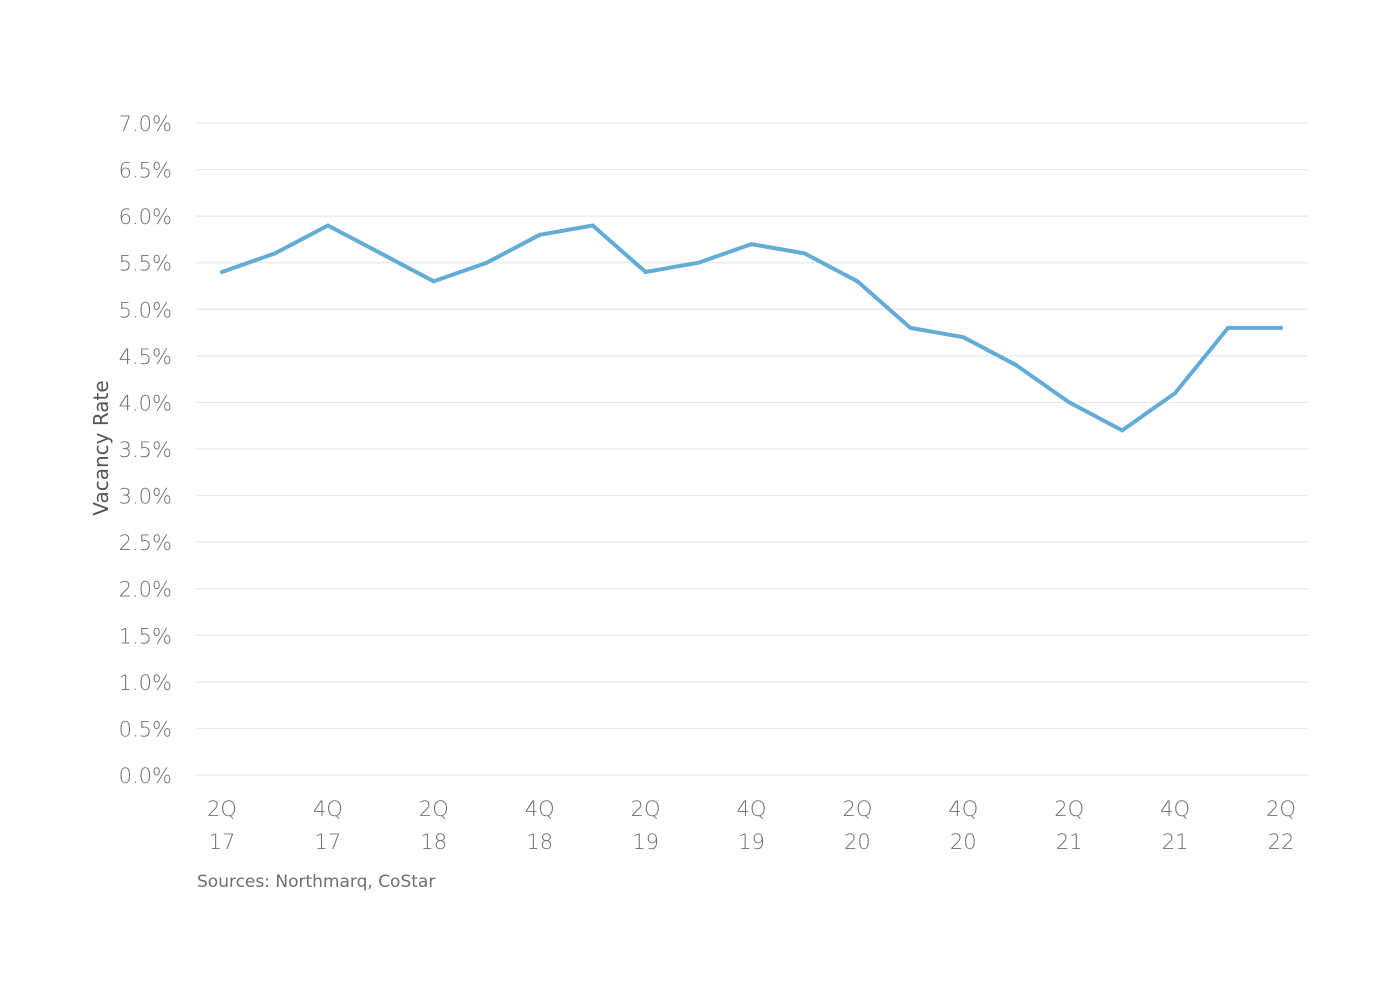 Image resolution: width=1400 pixels, height=1000 pixels. What do you see at coordinates (145, 403) in the screenshot?
I see `y-tick-label: 4.0%` at bounding box center [145, 403].